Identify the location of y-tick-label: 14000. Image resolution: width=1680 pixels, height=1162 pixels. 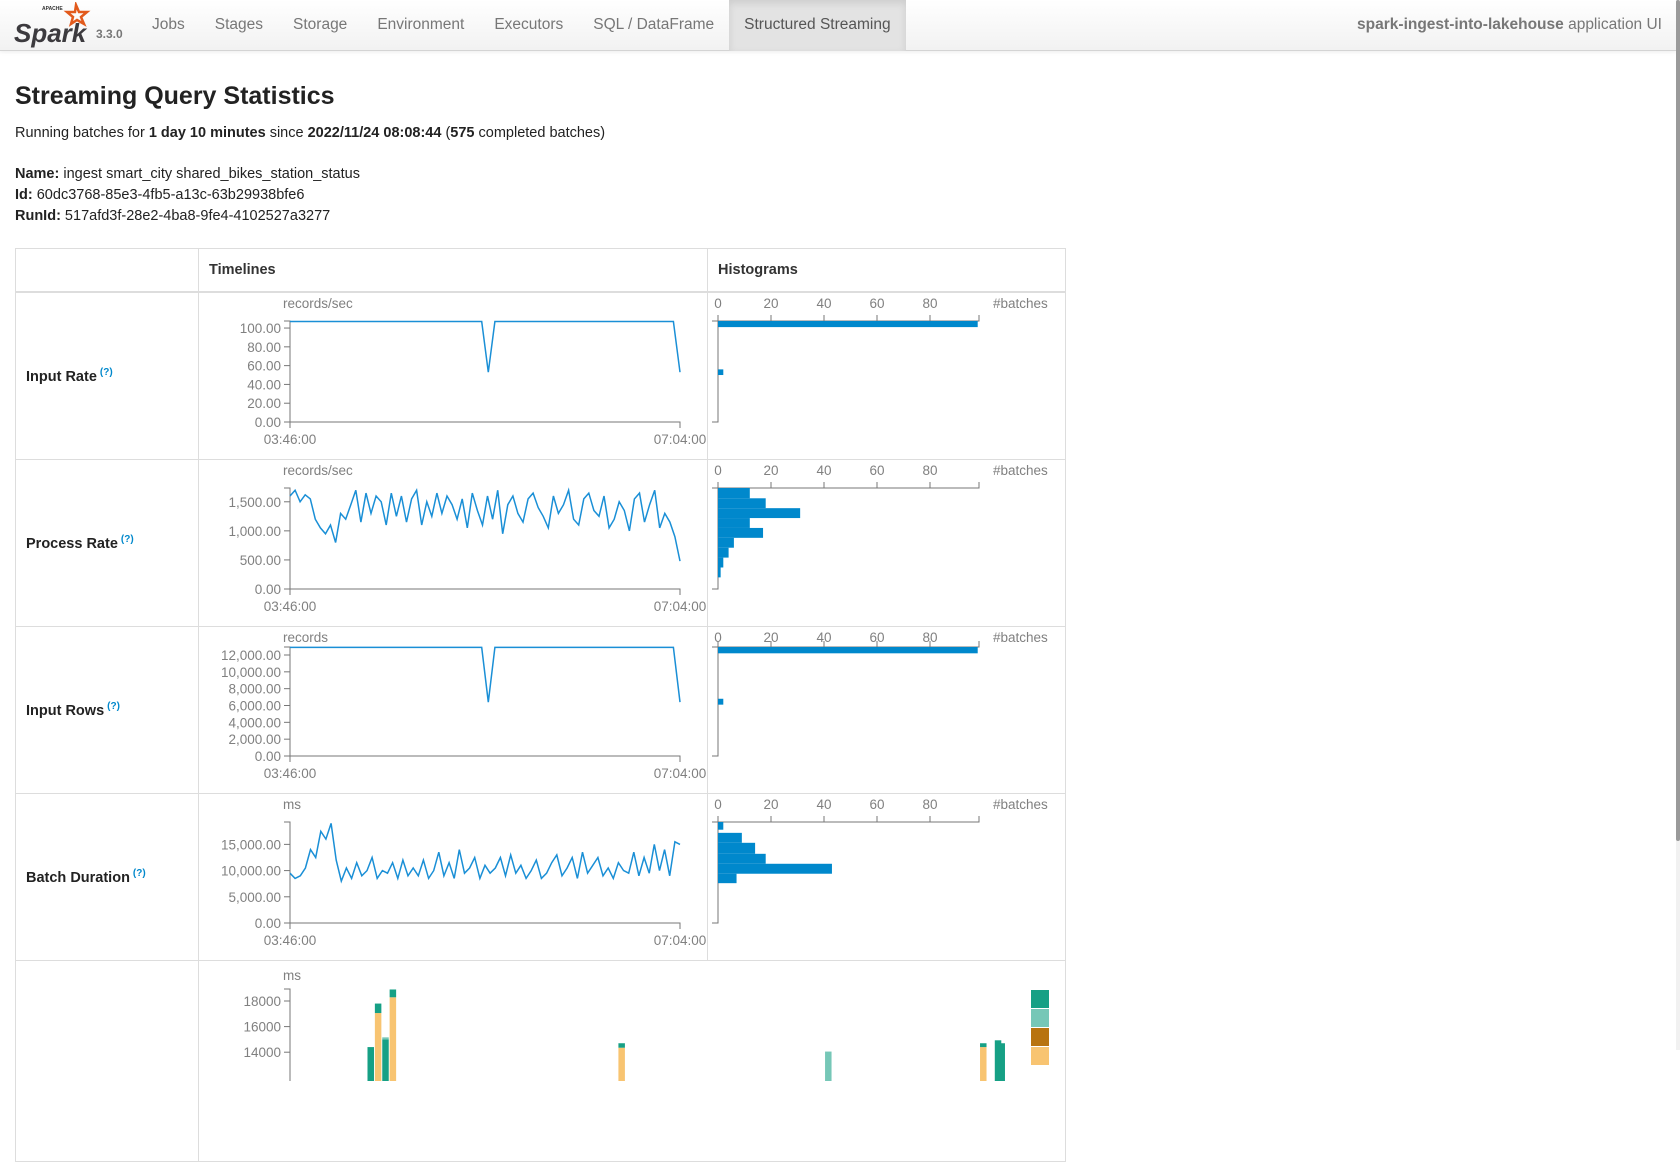
(262, 1052).